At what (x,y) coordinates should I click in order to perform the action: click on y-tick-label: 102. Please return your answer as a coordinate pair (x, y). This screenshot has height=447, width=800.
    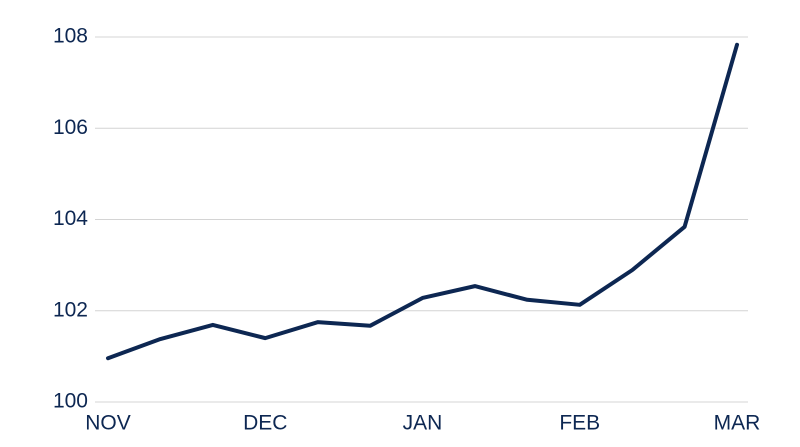
    Looking at the image, I should click on (70, 309).